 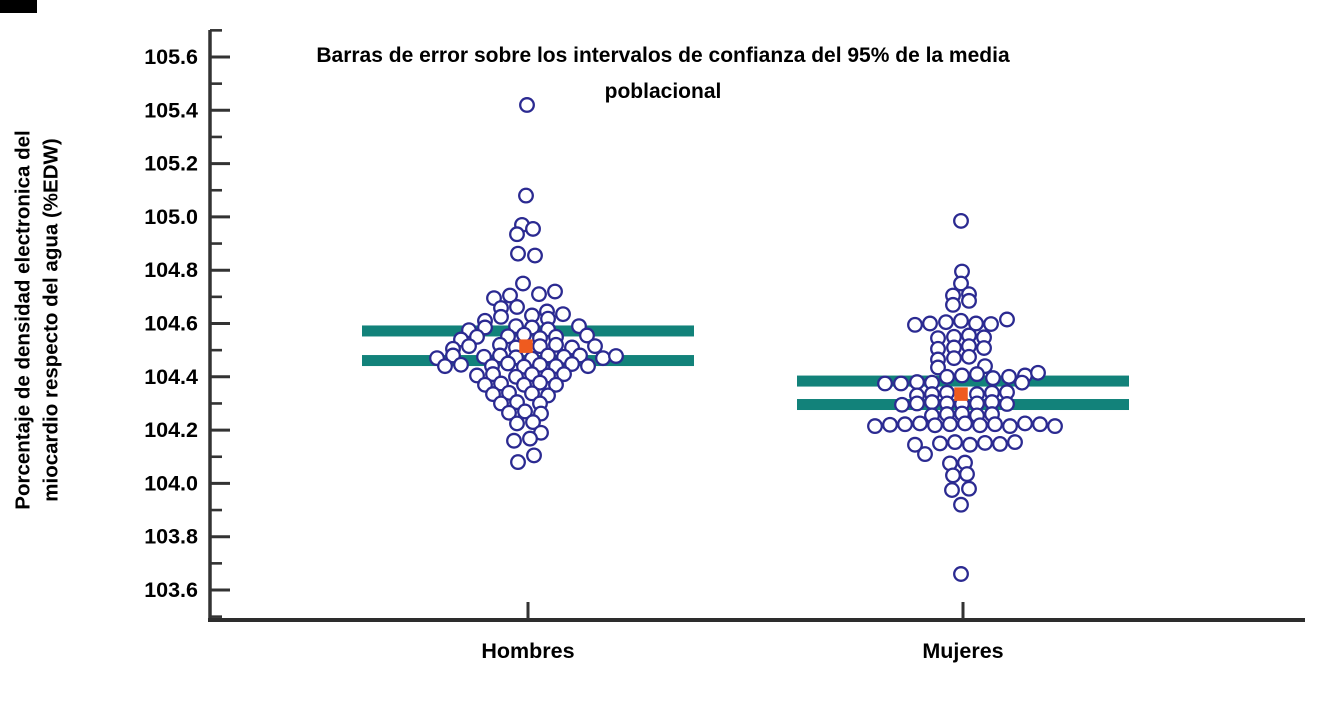 What do you see at coordinates (18, 6) in the screenshot?
I see `corner-artifact` at bounding box center [18, 6].